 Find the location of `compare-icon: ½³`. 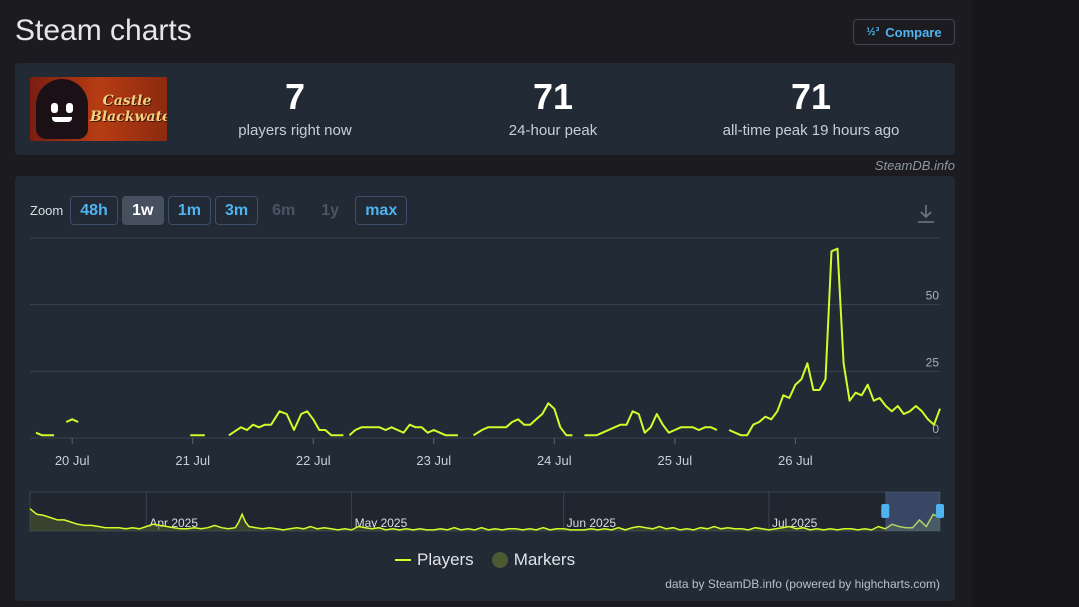

compare-icon: ½³ is located at coordinates (873, 32).